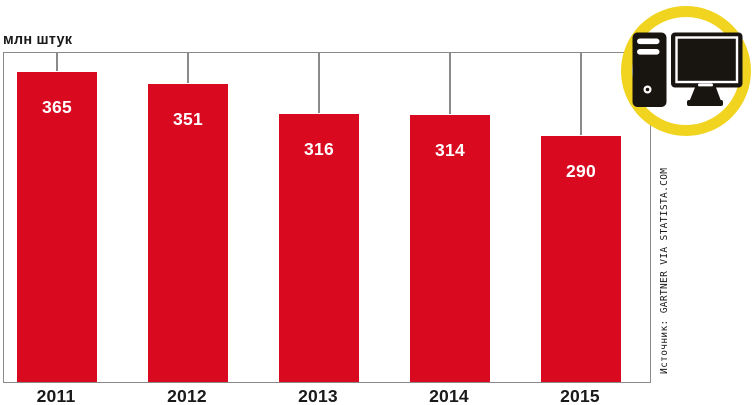 This screenshot has width=753, height=405. I want to click on desktop-computer-icon, so click(687, 69).